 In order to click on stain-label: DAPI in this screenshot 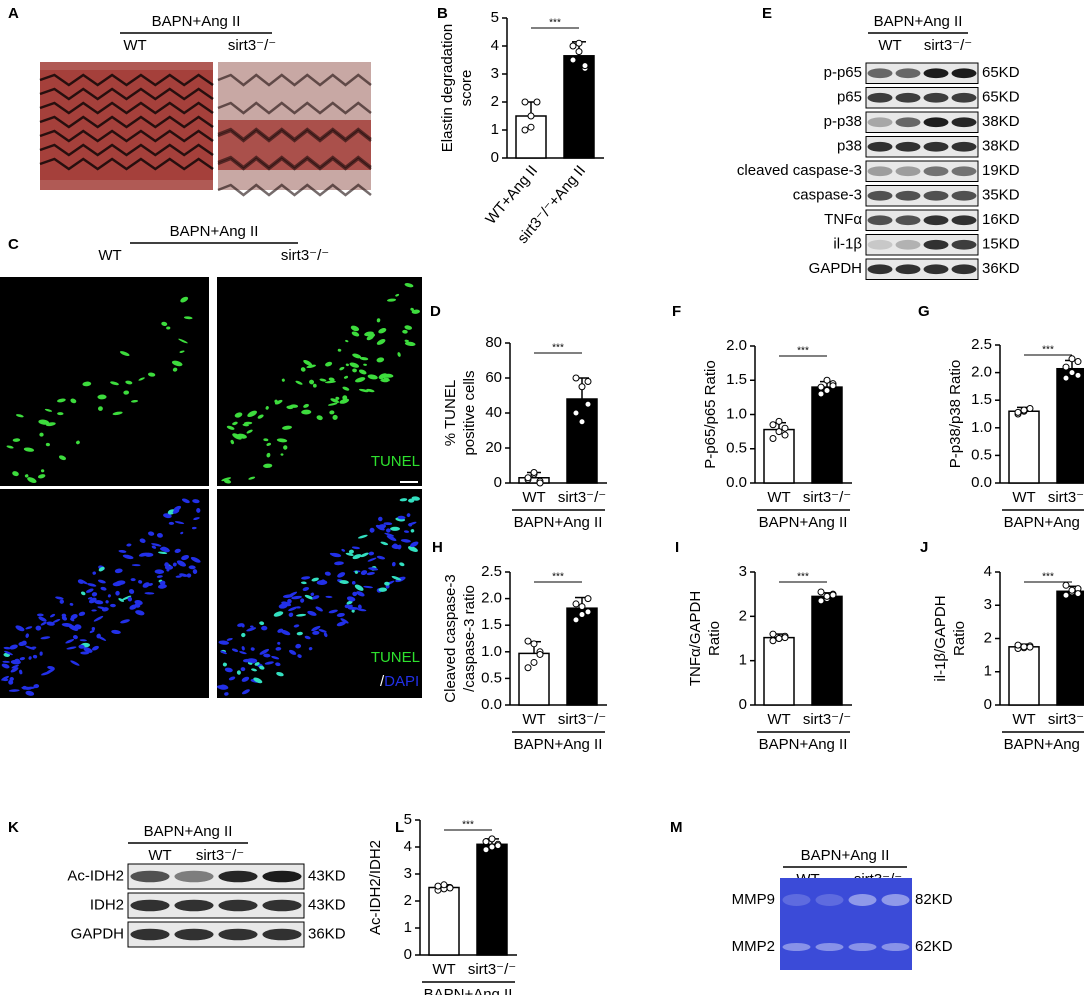, I will do `click(401, 681)`.